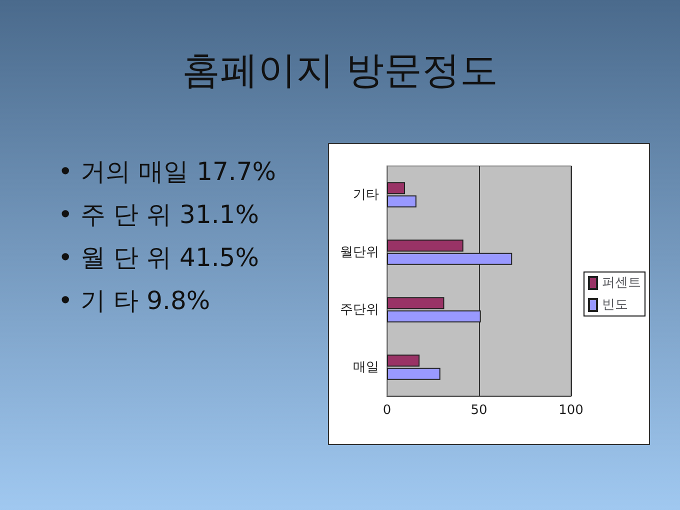  I want to click on chart-title: 홈페이지 방문정도, so click(340, 70).